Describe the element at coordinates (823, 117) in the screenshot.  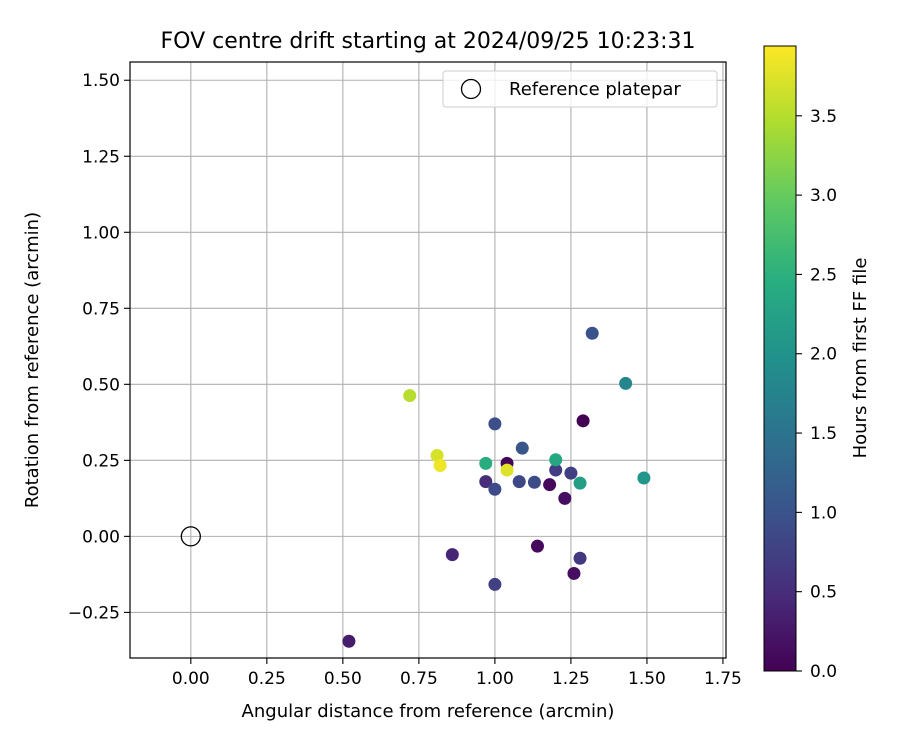
I see `colorbar-tick-label: 3.5` at that location.